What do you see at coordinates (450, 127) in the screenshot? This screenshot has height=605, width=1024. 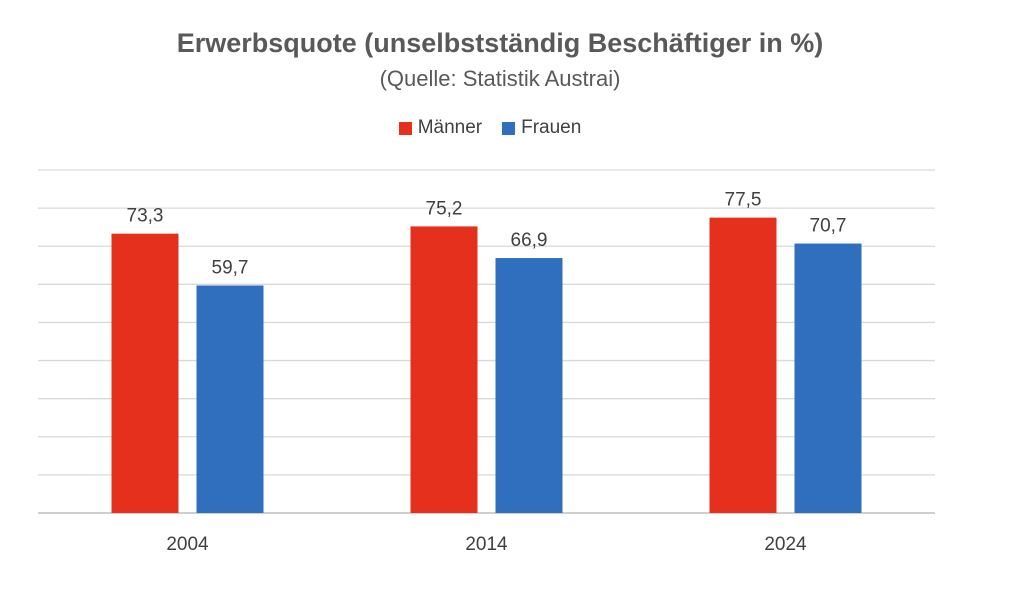 I see `legend-label-maenner: Männer` at bounding box center [450, 127].